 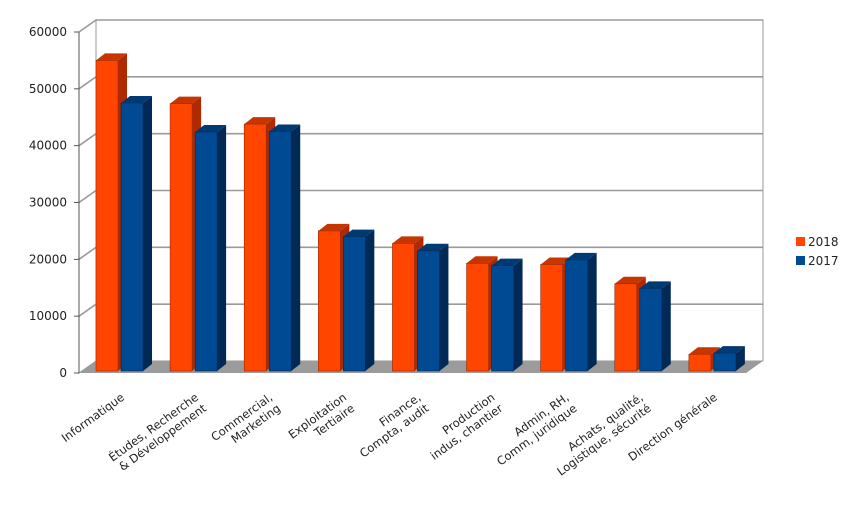 What do you see at coordinates (63, 373) in the screenshot?
I see `y-tick-label: 0` at bounding box center [63, 373].